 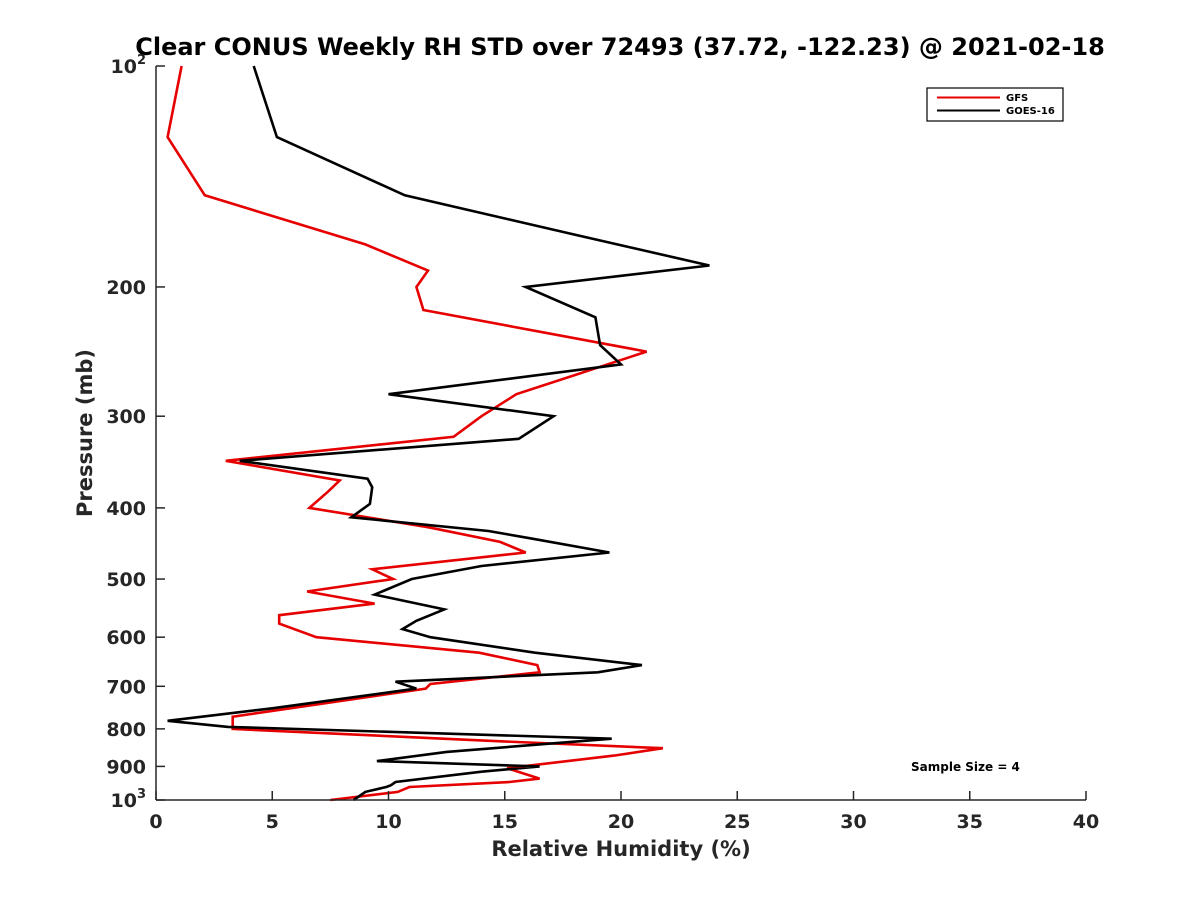 I want to click on y-tick-label: 300, so click(x=126, y=417).